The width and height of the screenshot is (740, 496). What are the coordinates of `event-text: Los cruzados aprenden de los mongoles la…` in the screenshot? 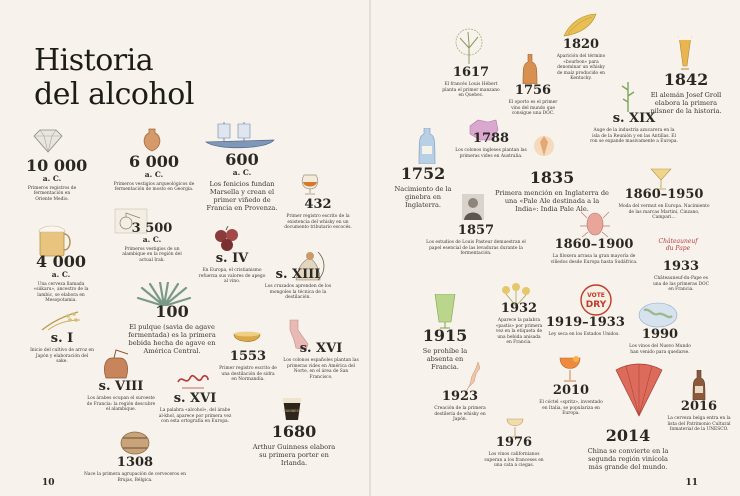 It's located at (298, 292).